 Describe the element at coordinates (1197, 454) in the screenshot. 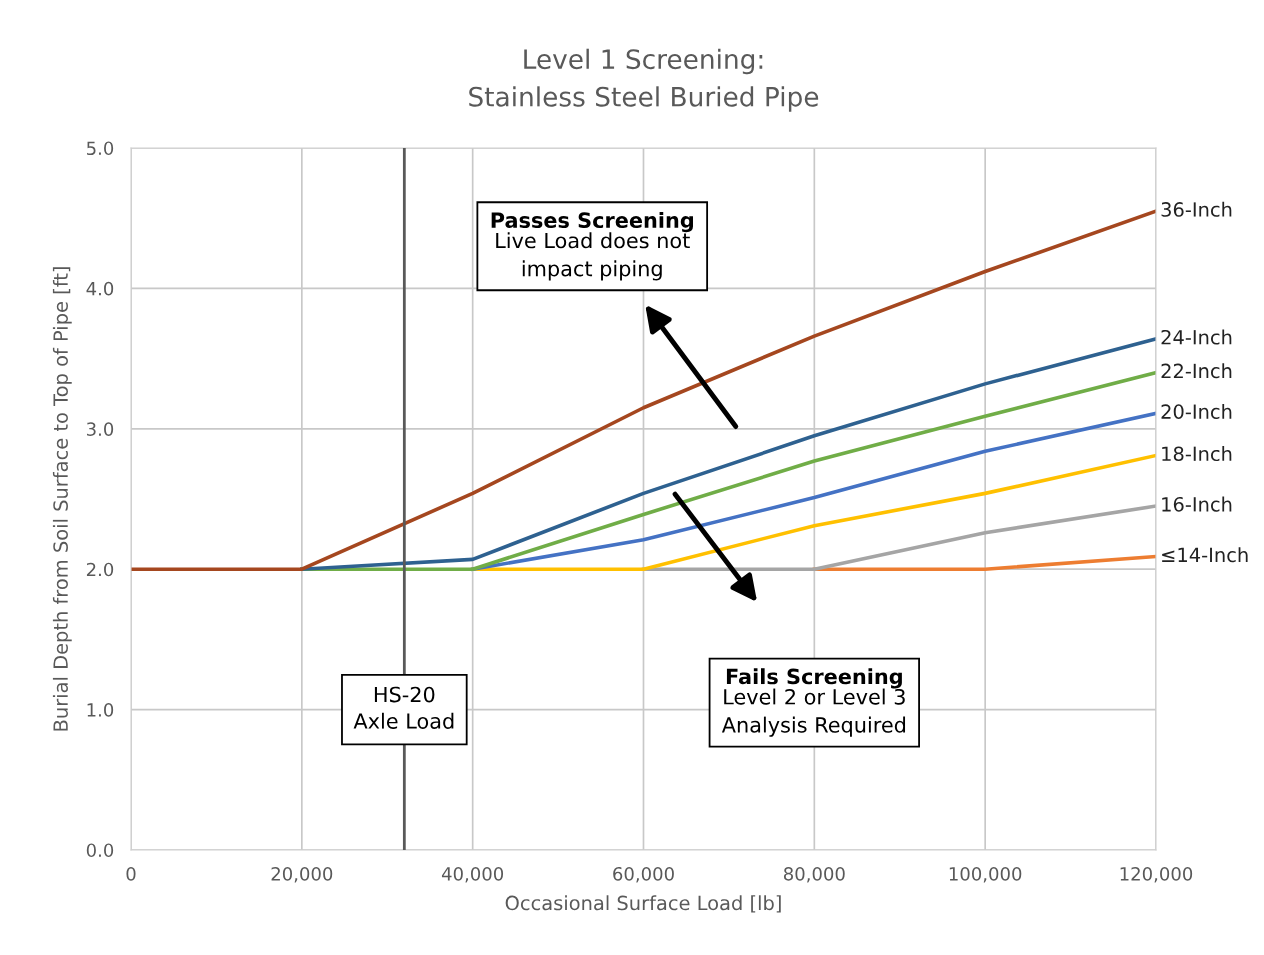

I see `series-label: 18-Inch` at that location.